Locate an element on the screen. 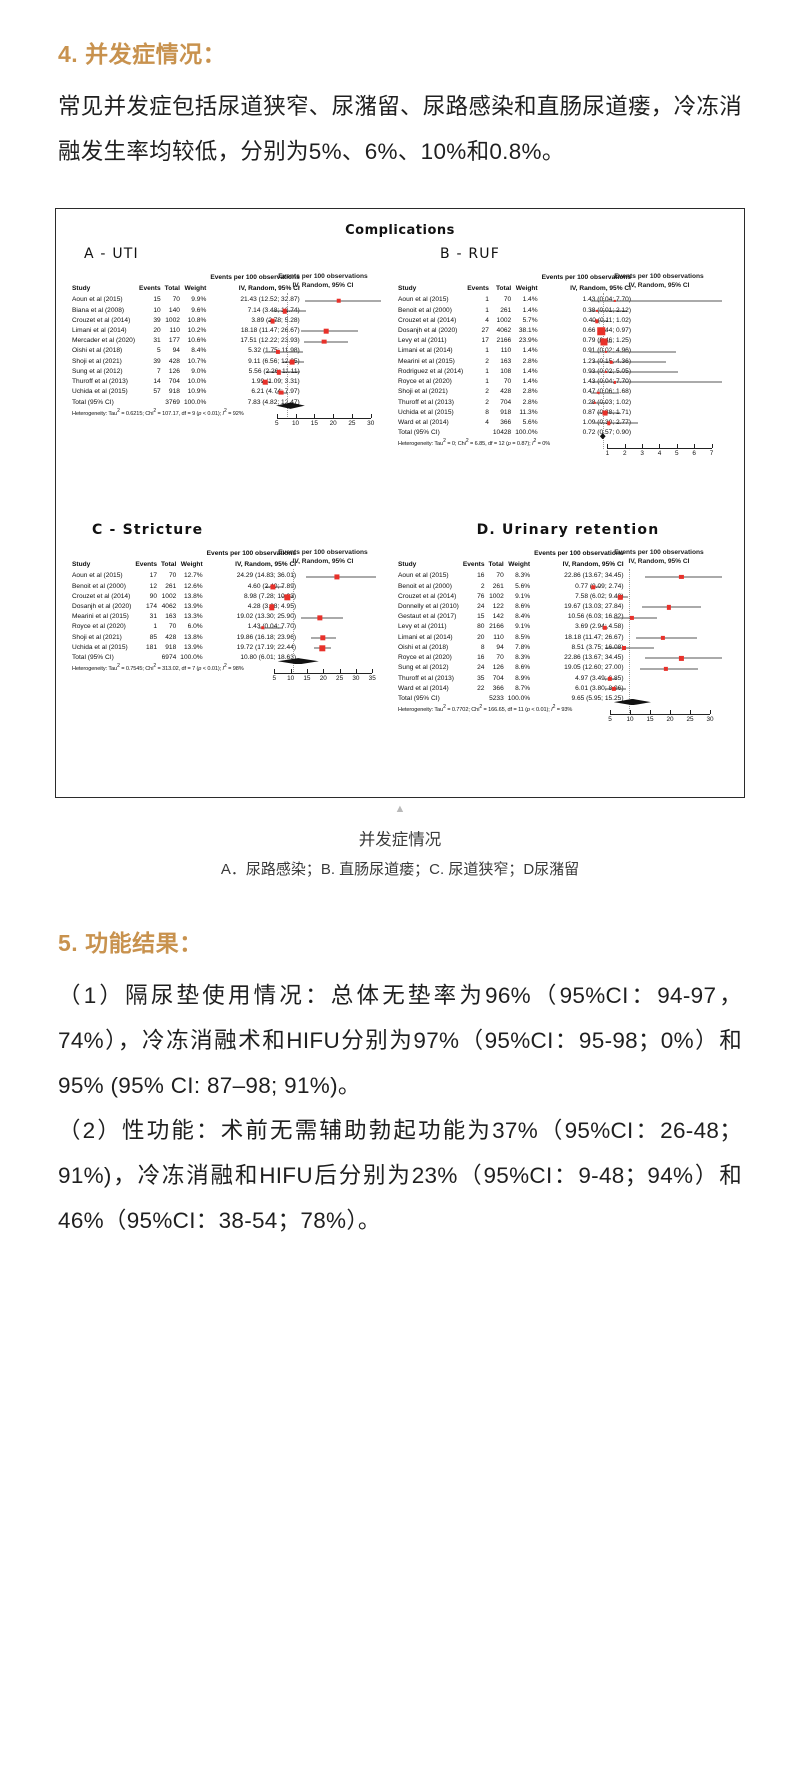 The image size is (800, 1770). row-weight: 10.9% is located at coordinates (197, 392).